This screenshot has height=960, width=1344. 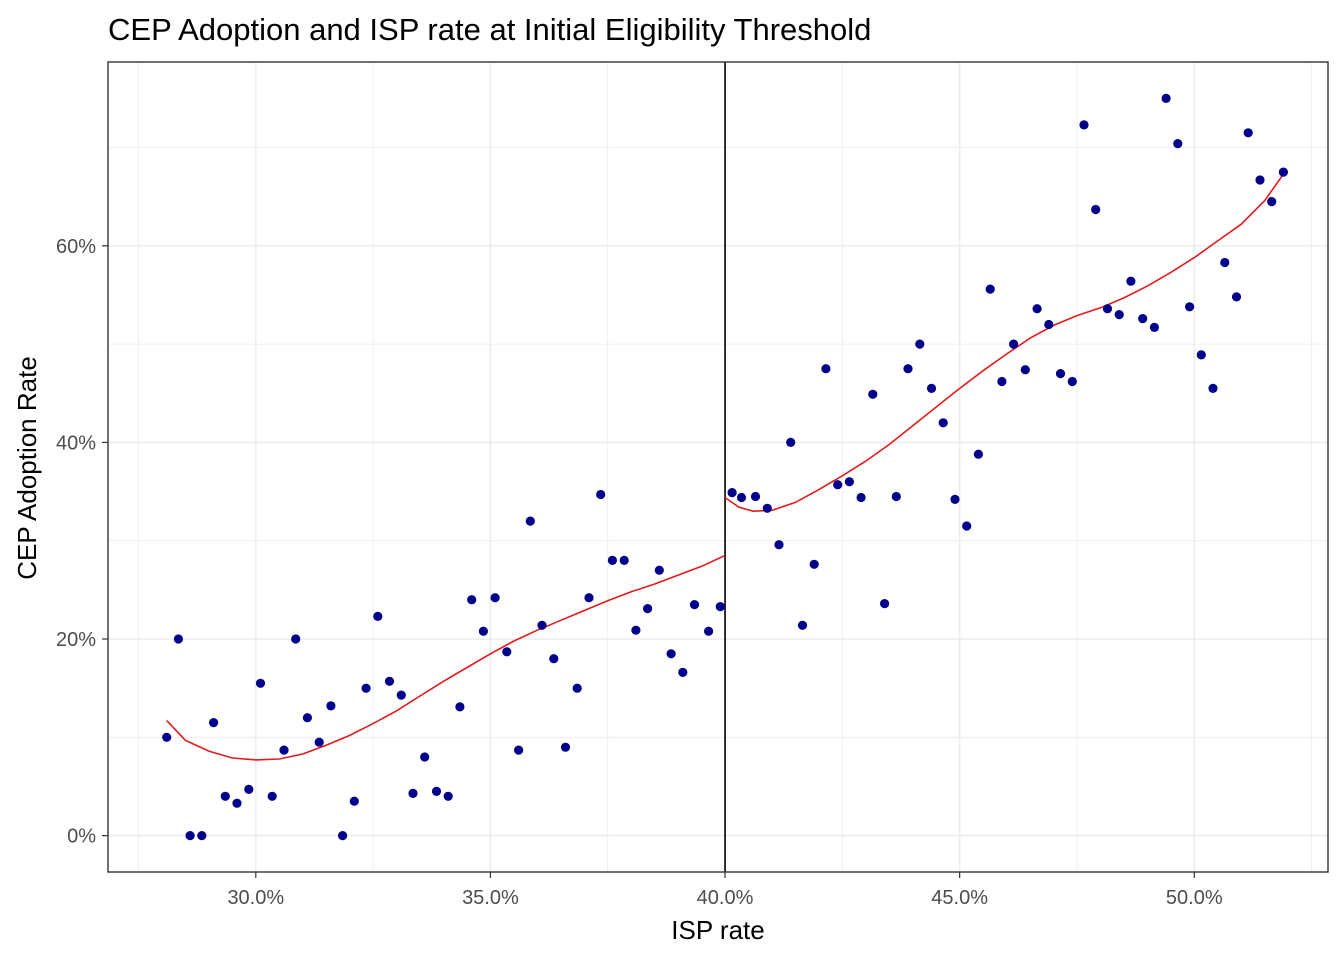 What do you see at coordinates (725, 898) in the screenshot?
I see `x-tick-label: 40.0%` at bounding box center [725, 898].